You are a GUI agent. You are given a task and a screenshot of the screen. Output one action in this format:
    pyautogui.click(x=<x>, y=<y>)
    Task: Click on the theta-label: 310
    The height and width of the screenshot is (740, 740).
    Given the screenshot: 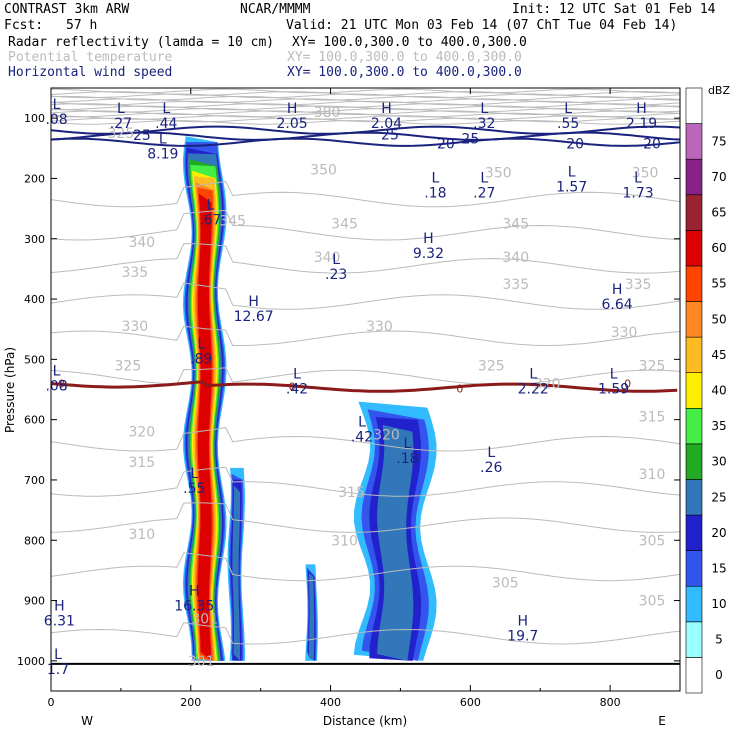 What is the action you would take?
    pyautogui.click(x=652, y=475)
    